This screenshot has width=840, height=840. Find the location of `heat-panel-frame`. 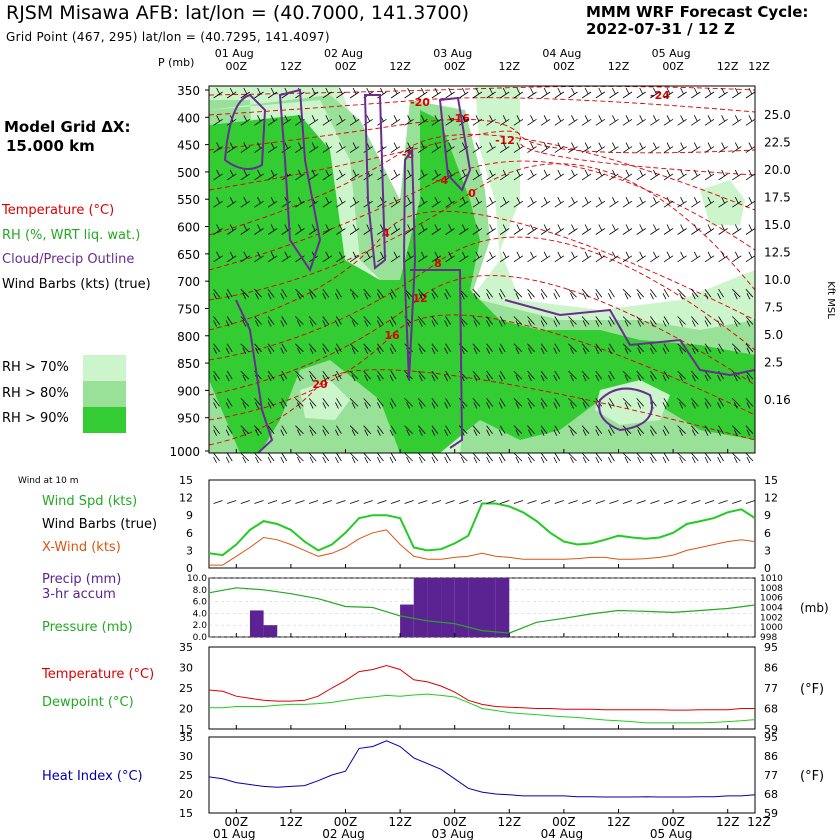

heat-panel-frame is located at coordinates (482, 775).